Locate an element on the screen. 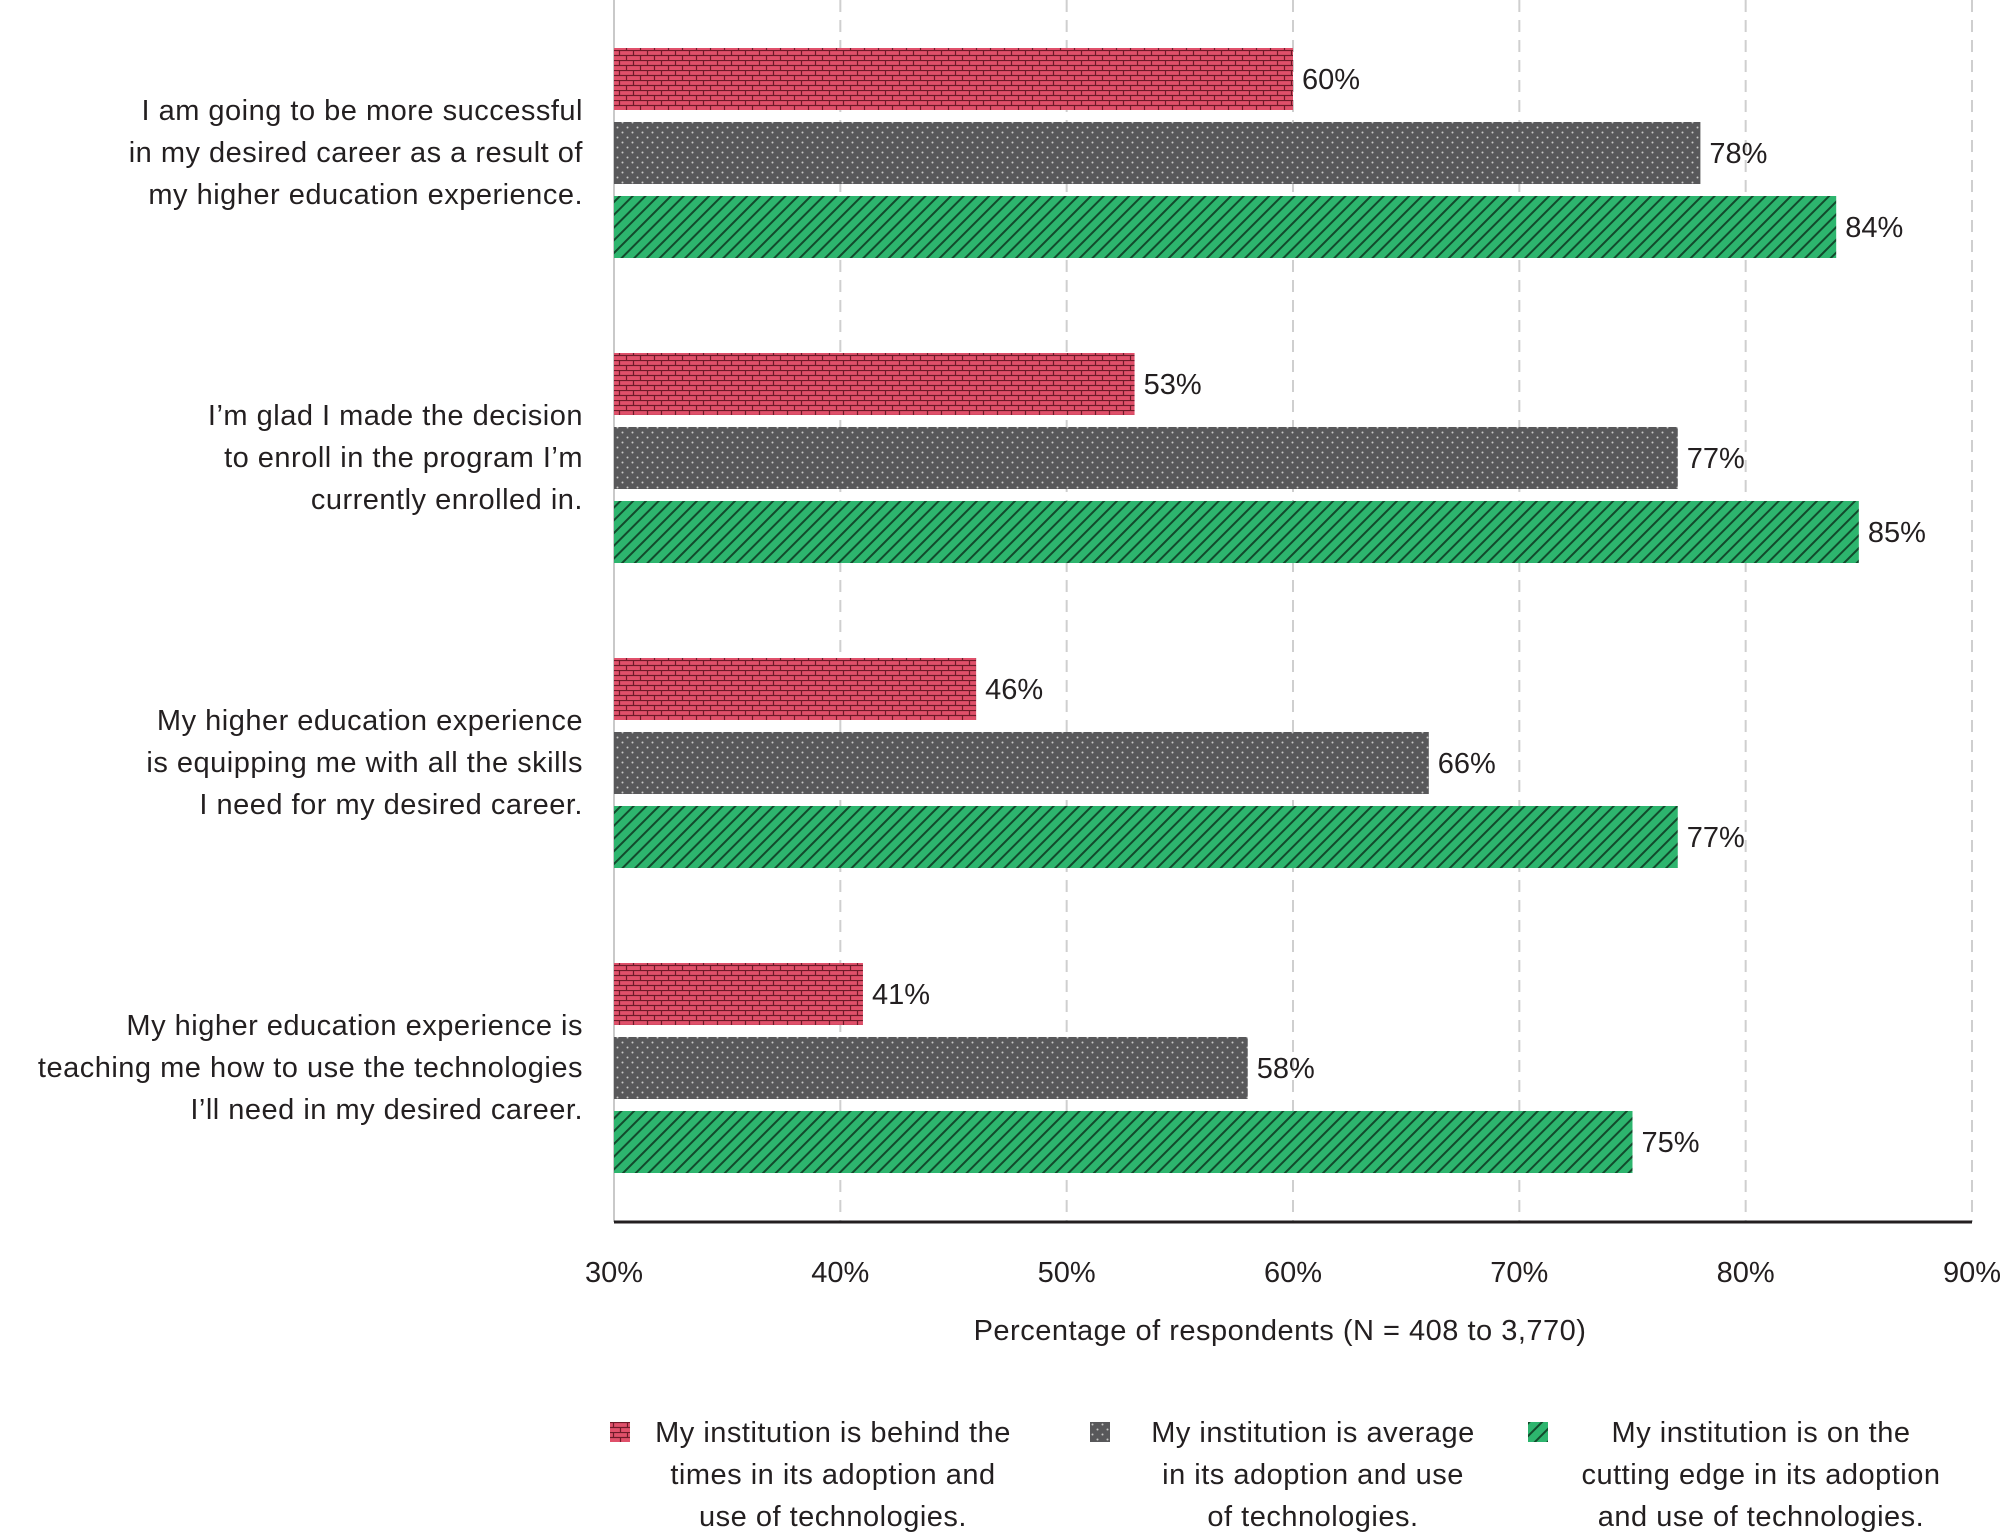 The height and width of the screenshot is (1538, 2000). bar-value-label: 66% is located at coordinates (1467, 764).